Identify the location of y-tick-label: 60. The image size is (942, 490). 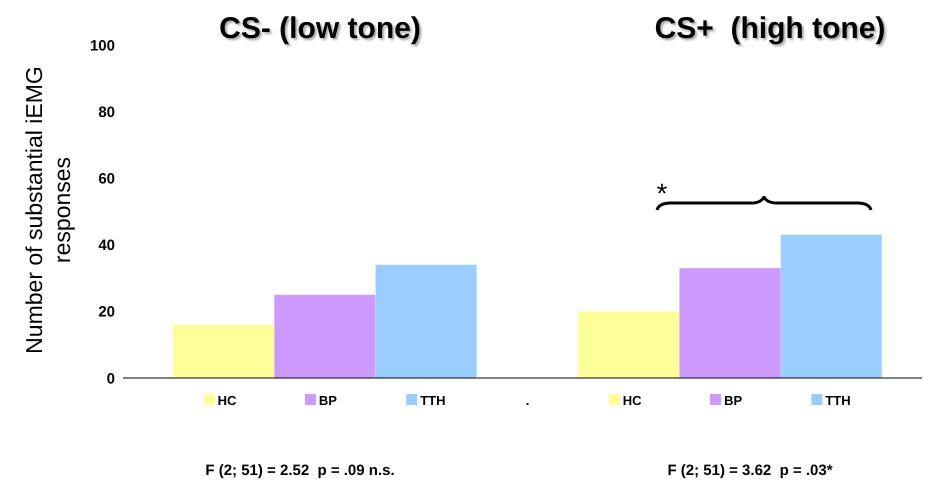
(106, 179).